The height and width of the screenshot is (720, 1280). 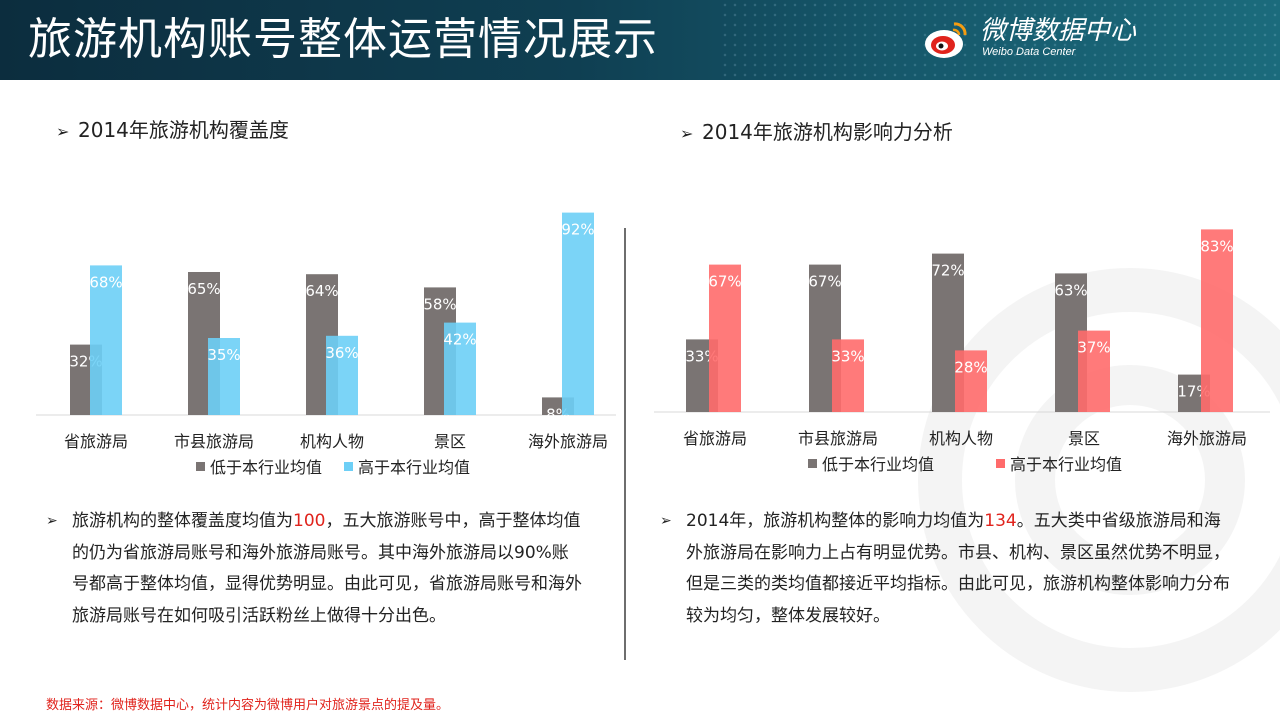 I want to click on bar-value-label: 35%, so click(x=223, y=355).